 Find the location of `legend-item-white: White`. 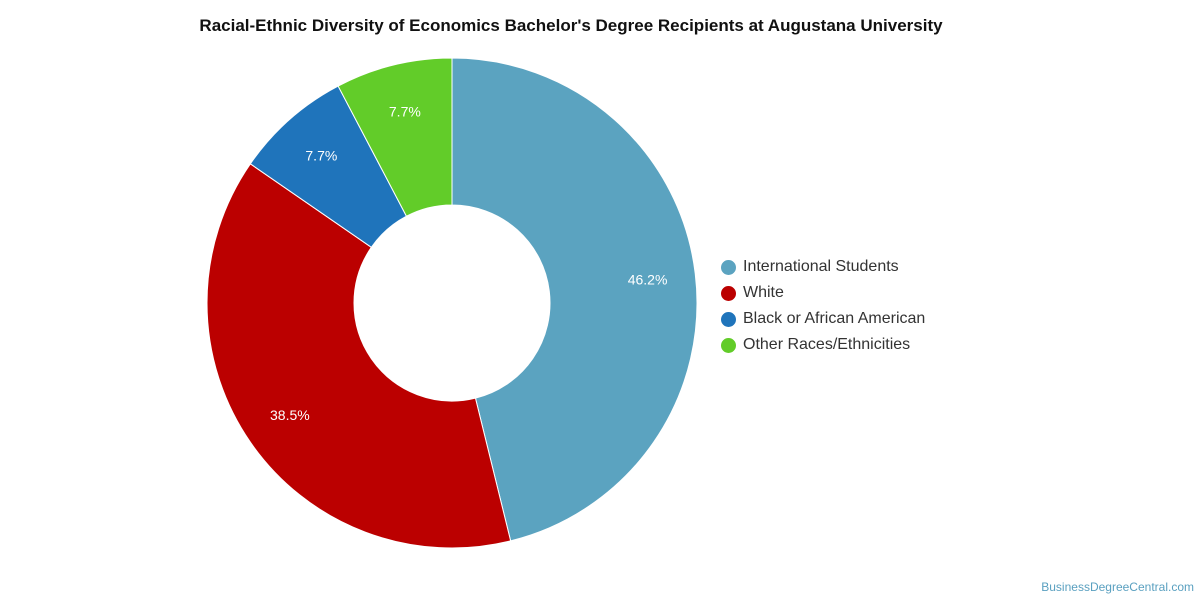

legend-item-white: White is located at coordinates (823, 293).